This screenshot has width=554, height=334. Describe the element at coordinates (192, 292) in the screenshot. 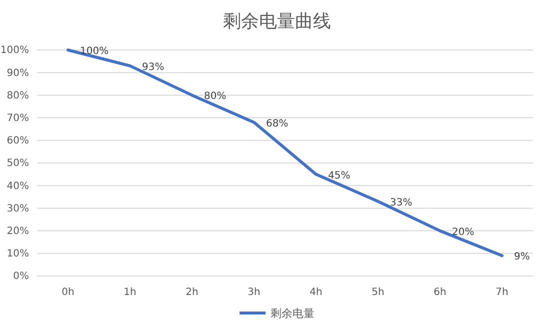

I see `x-tick-label: 2h` at that location.